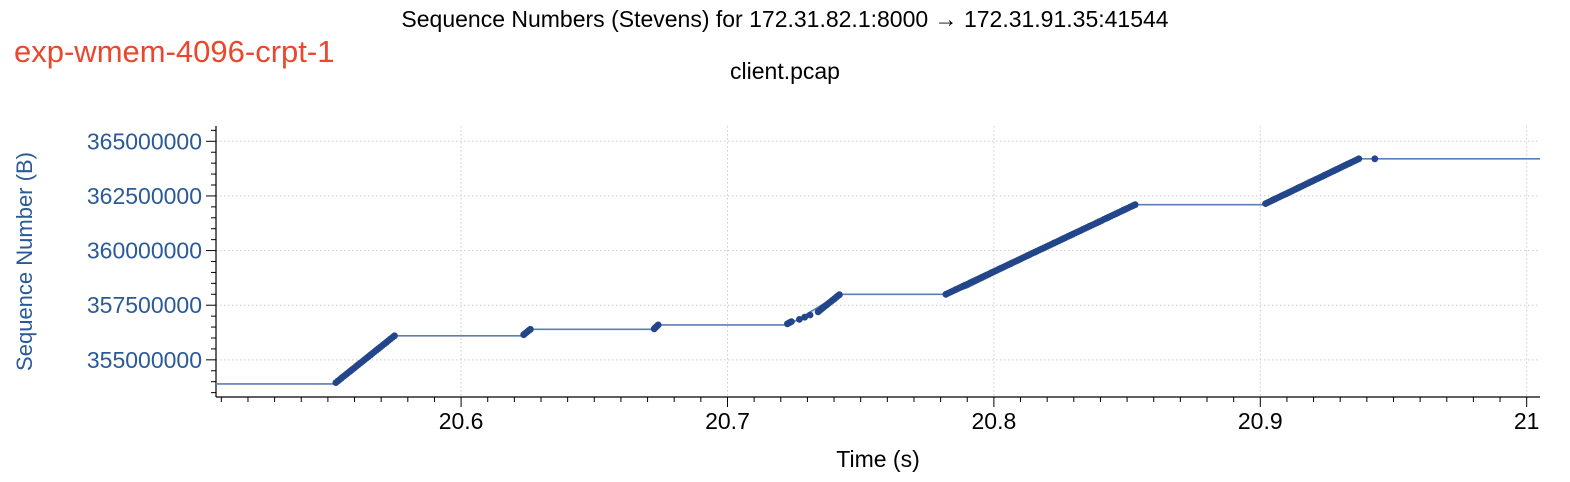 This screenshot has height=482, width=1570. Describe the element at coordinates (144, 251) in the screenshot. I see `y-tick-label: 360000000` at that location.